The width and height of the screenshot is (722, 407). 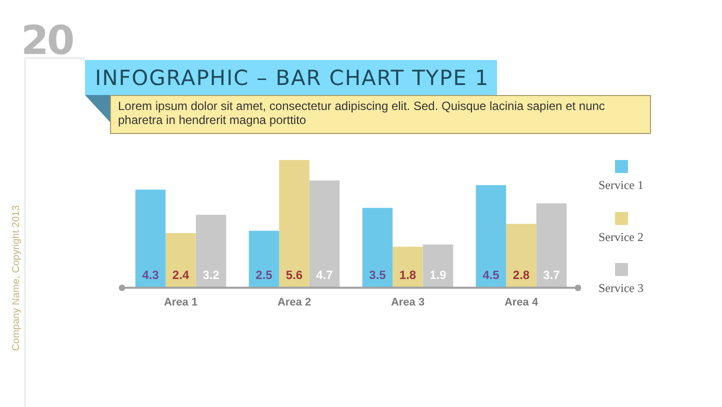 I want to click on x-tick-label: Area 4, so click(x=521, y=302).